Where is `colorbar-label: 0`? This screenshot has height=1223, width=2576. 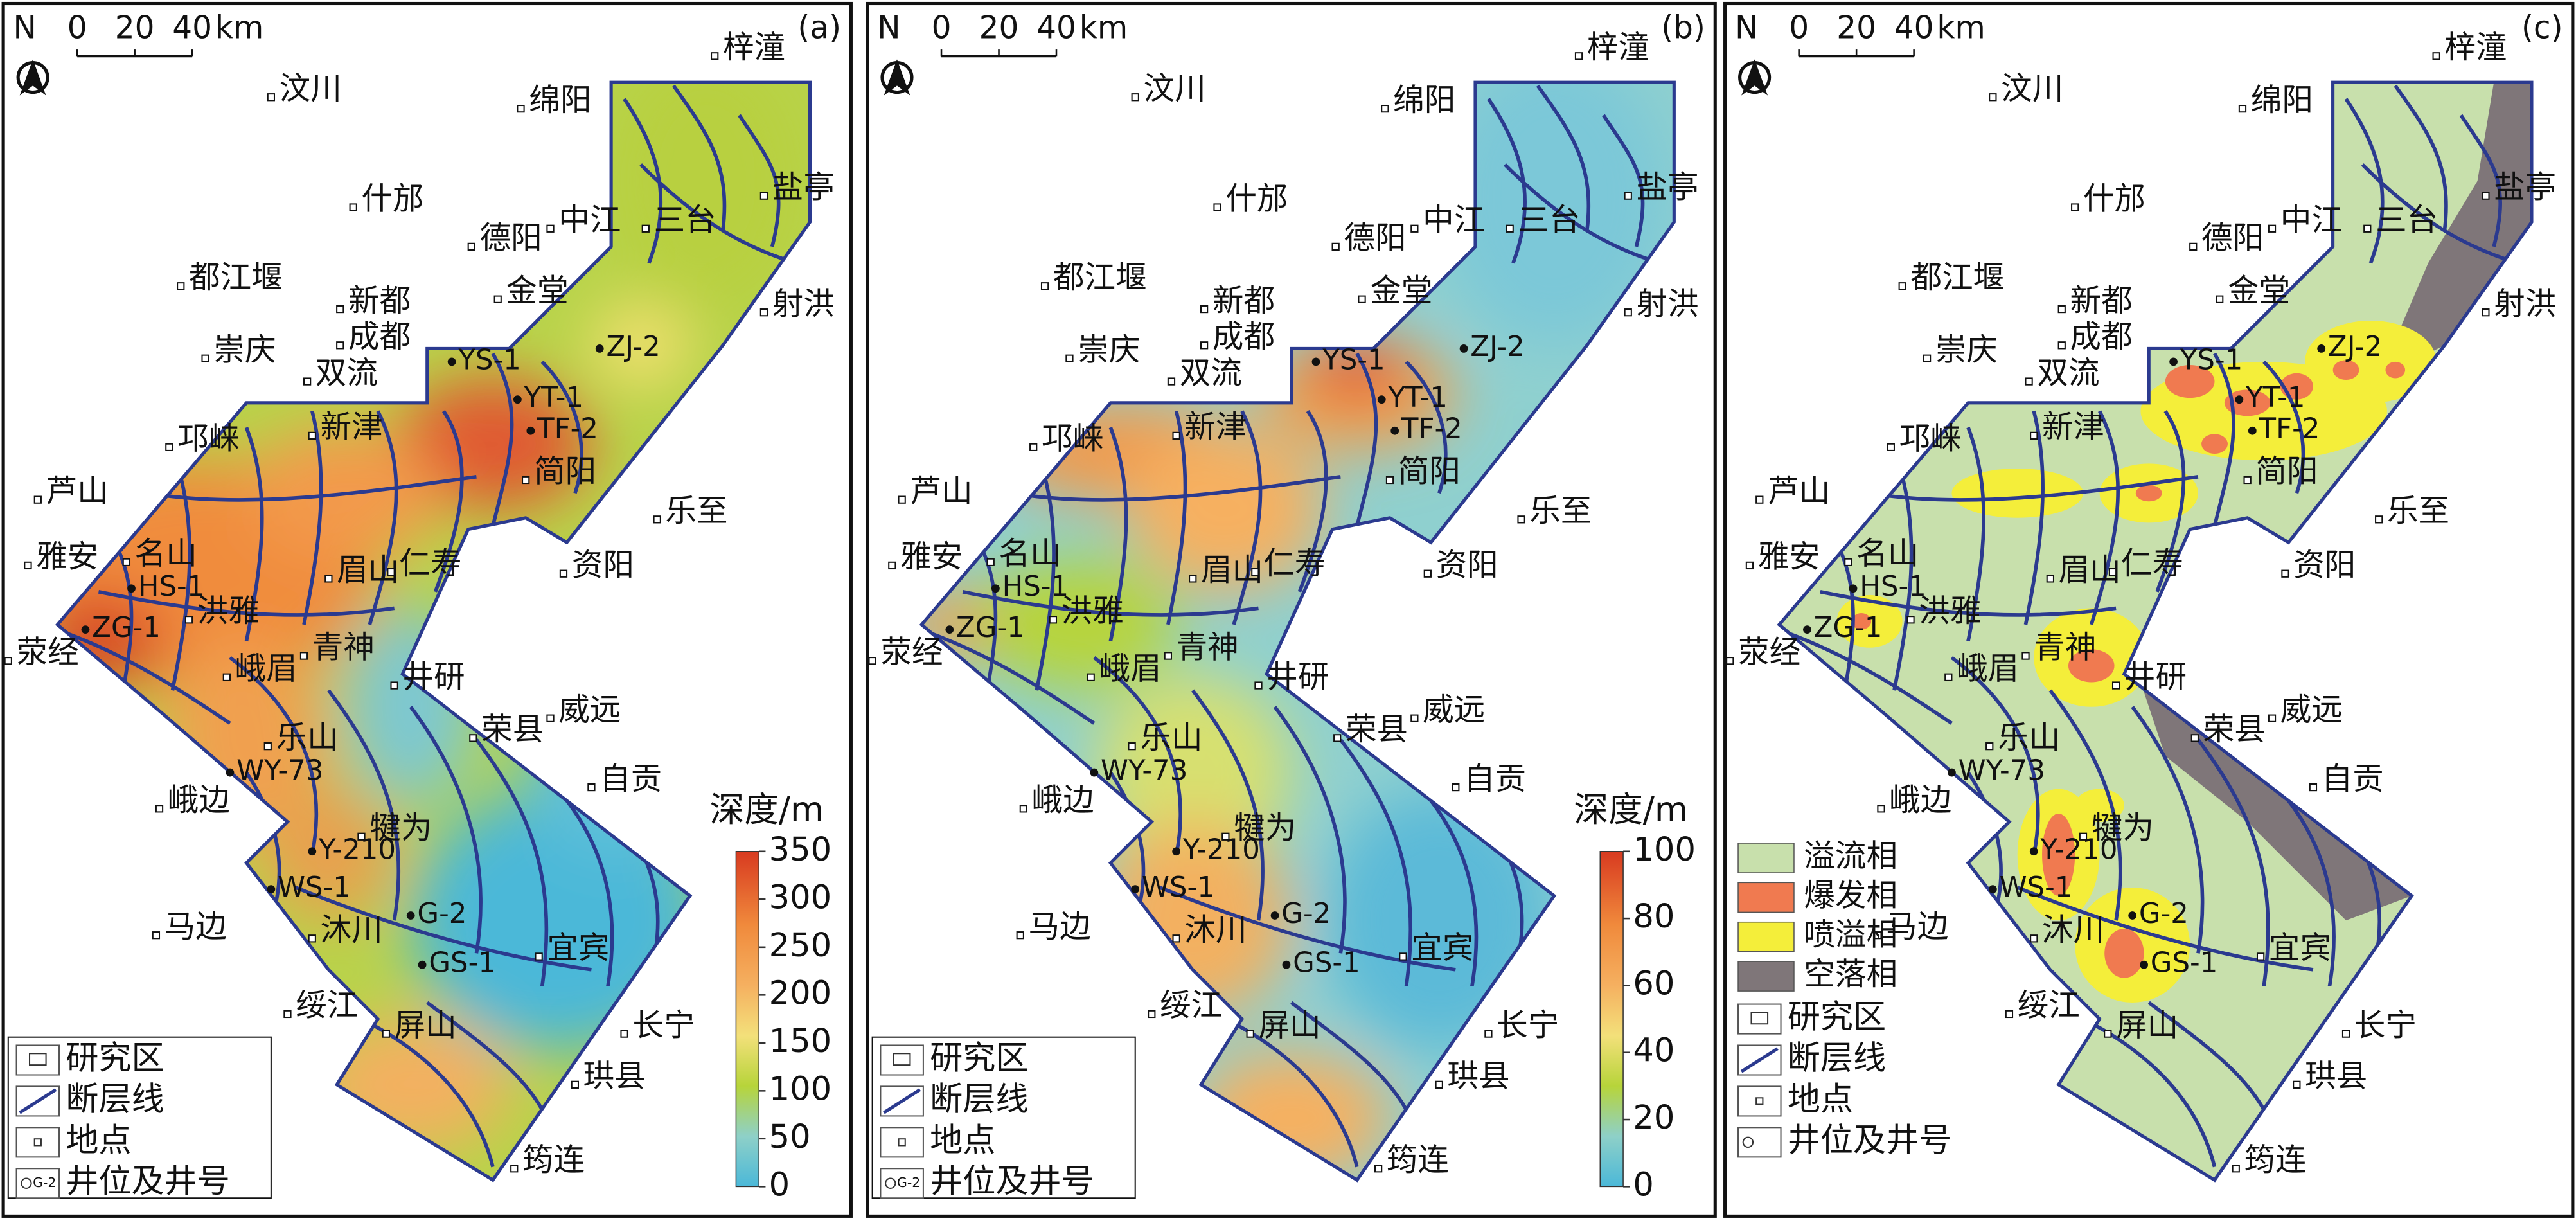
colorbar-label: 0 is located at coordinates (1644, 1185).